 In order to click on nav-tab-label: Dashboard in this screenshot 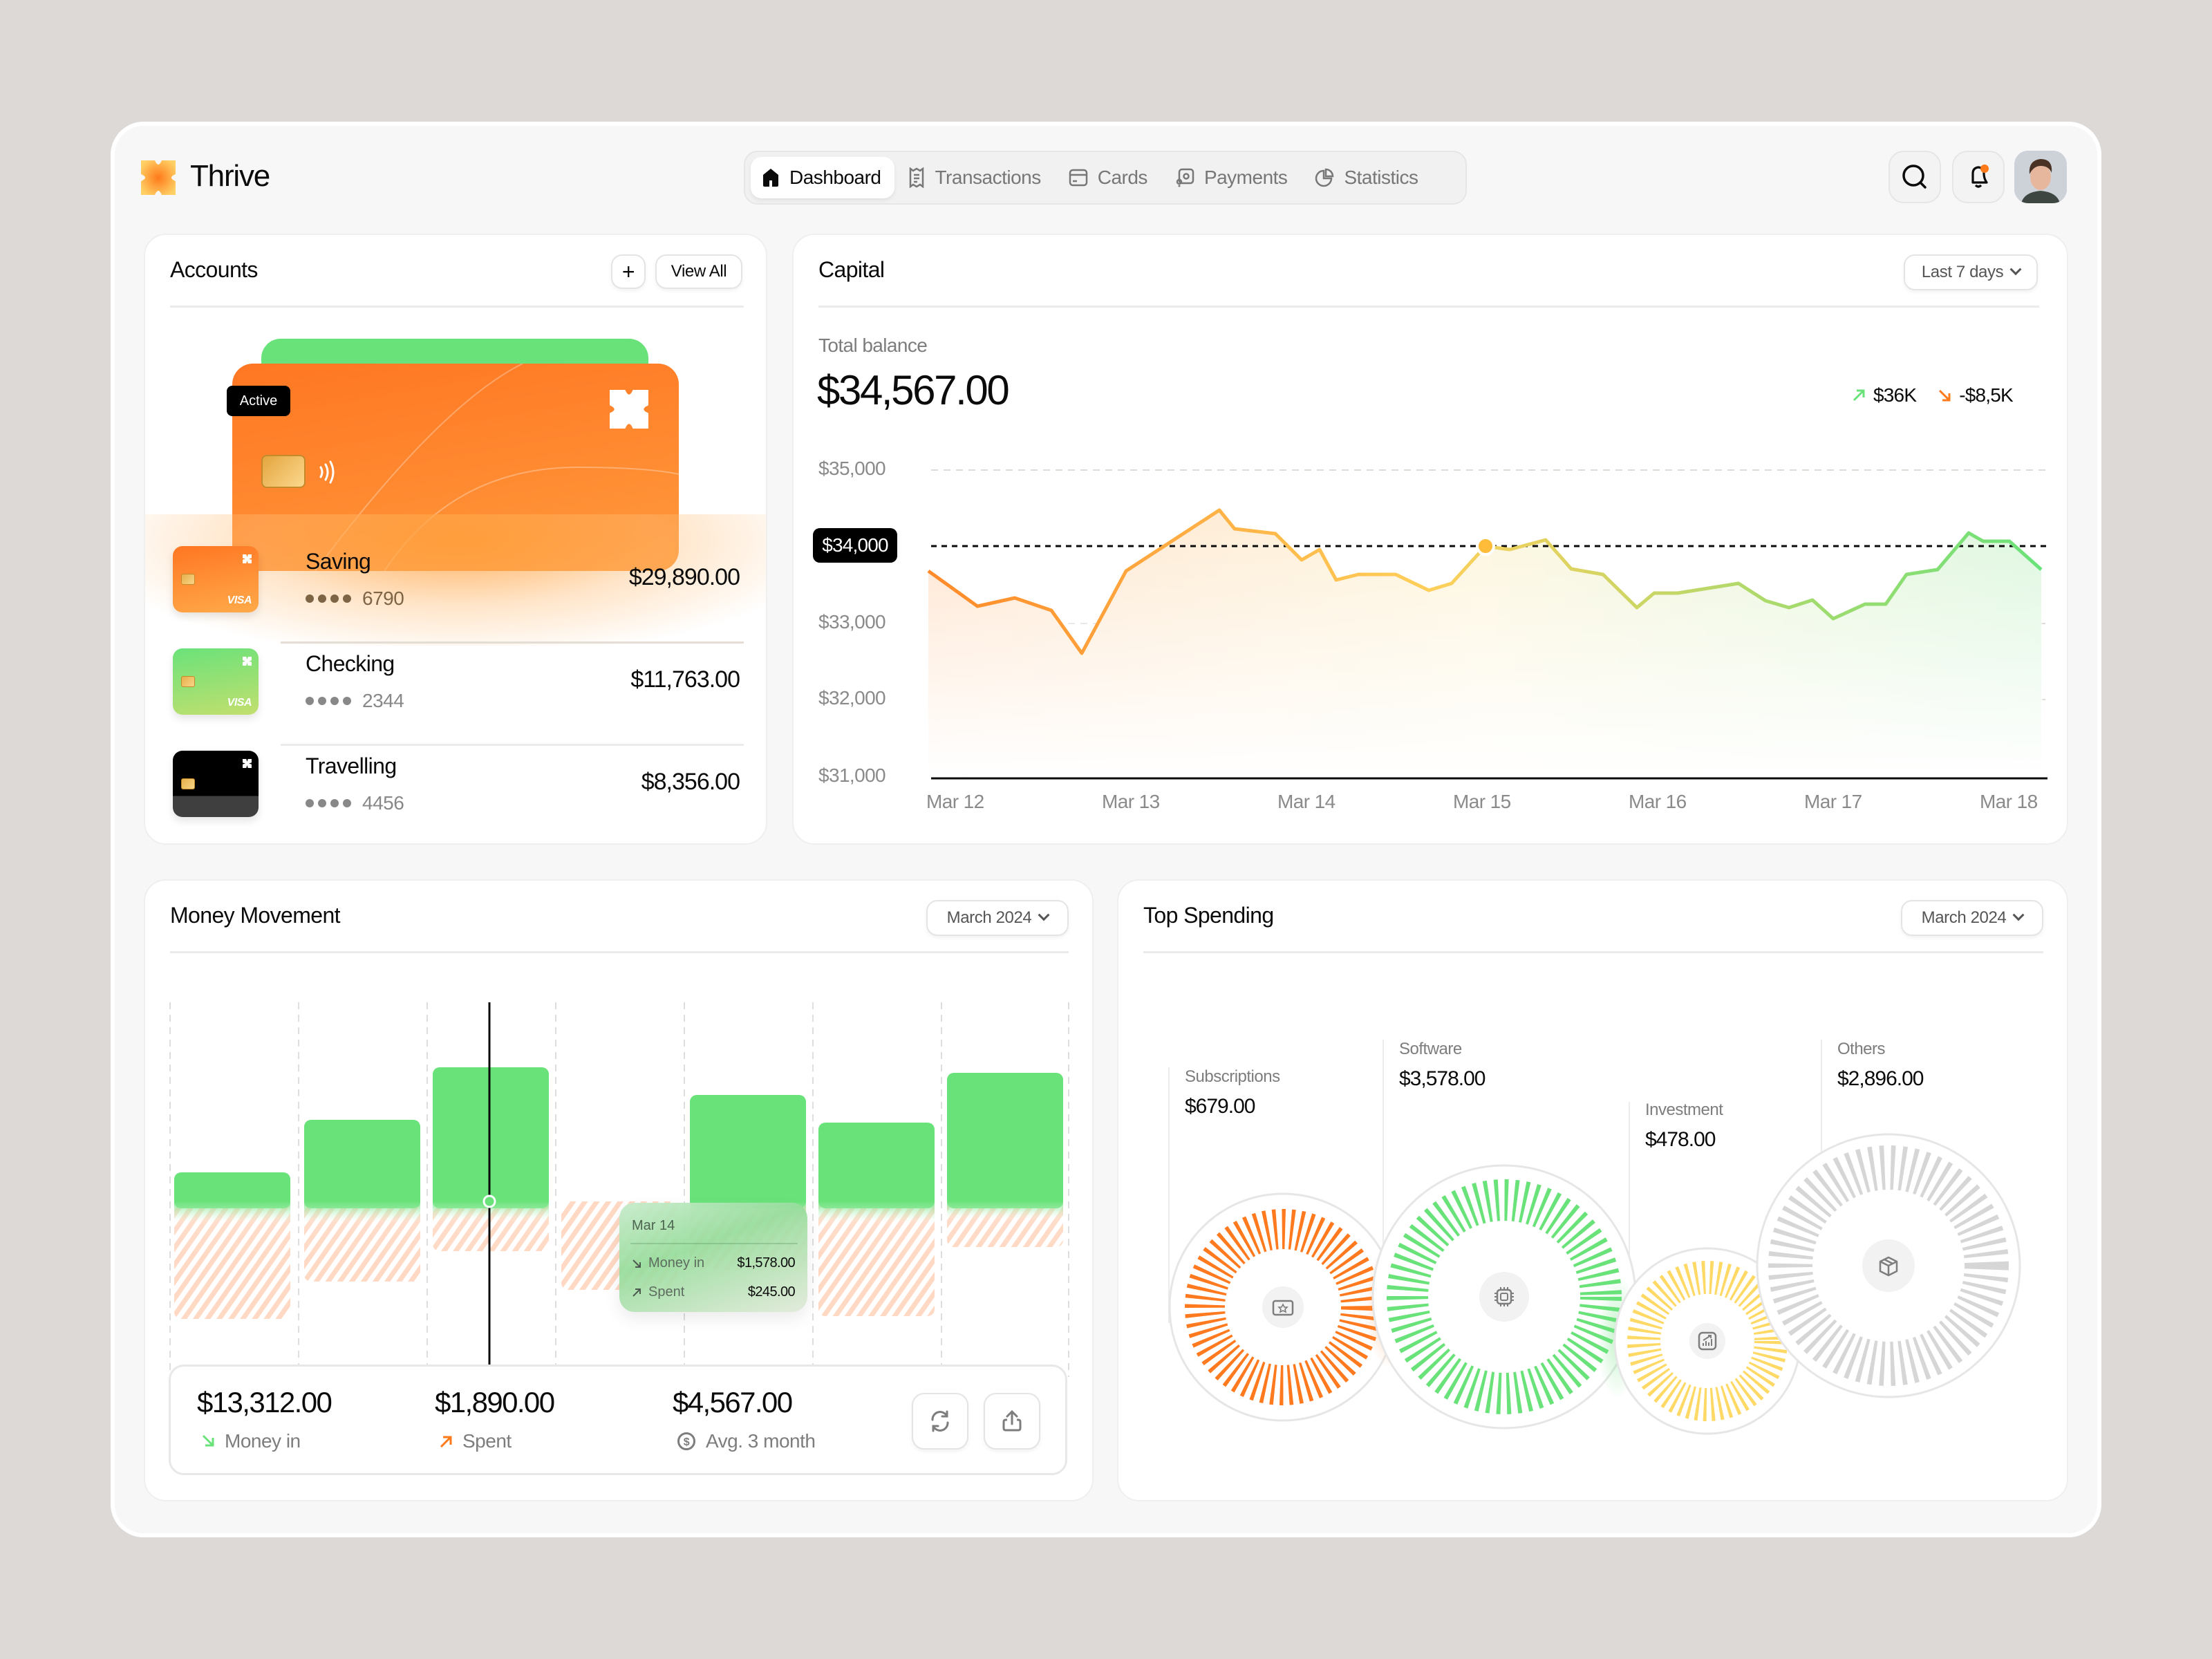, I will do `click(835, 177)`.